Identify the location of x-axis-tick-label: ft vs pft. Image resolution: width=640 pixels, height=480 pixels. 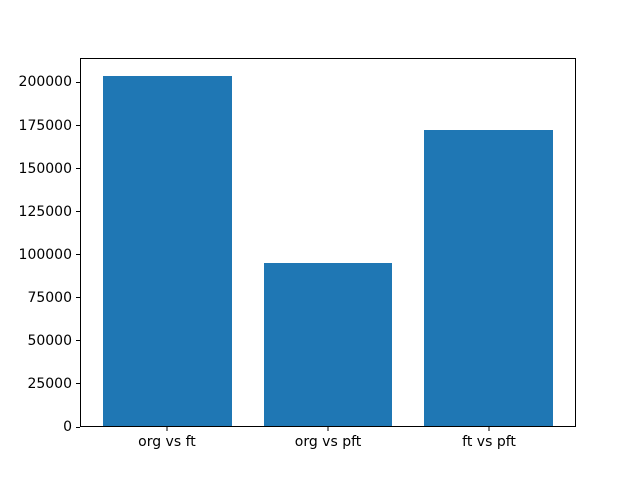
(489, 442).